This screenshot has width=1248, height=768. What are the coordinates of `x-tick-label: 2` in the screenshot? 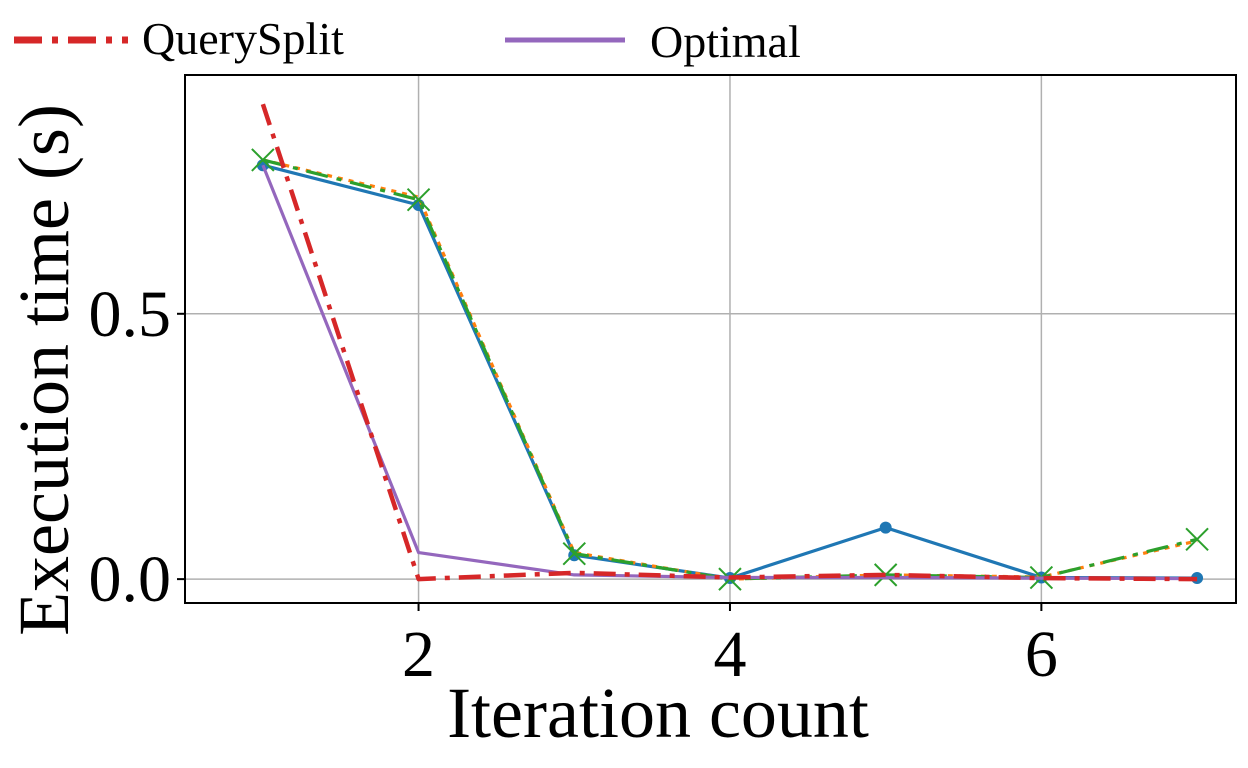 It's located at (418, 654).